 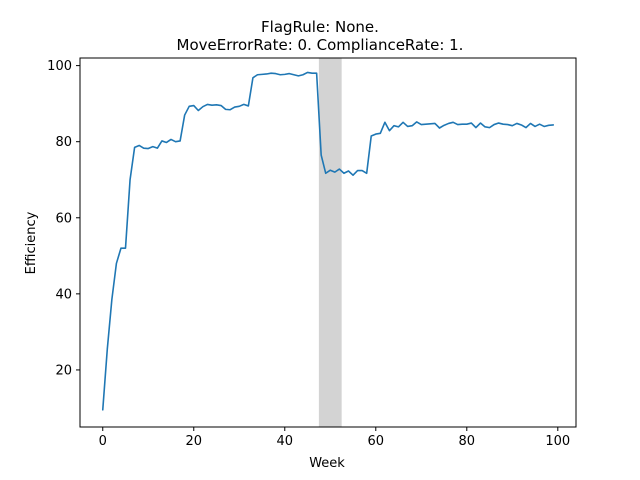 What do you see at coordinates (557, 441) in the screenshot?
I see `x-tick-label: 100` at bounding box center [557, 441].